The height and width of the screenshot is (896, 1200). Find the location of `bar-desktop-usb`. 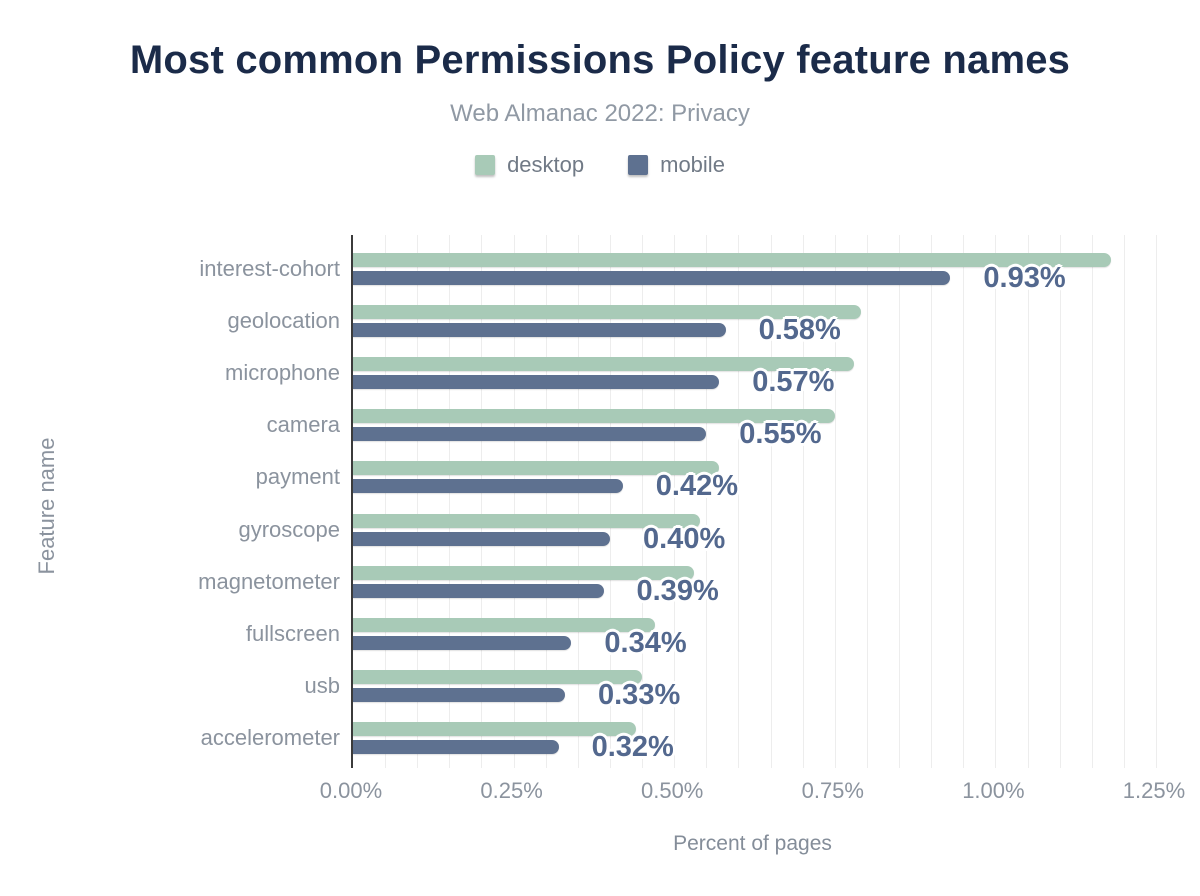

bar-desktop-usb is located at coordinates (498, 676).